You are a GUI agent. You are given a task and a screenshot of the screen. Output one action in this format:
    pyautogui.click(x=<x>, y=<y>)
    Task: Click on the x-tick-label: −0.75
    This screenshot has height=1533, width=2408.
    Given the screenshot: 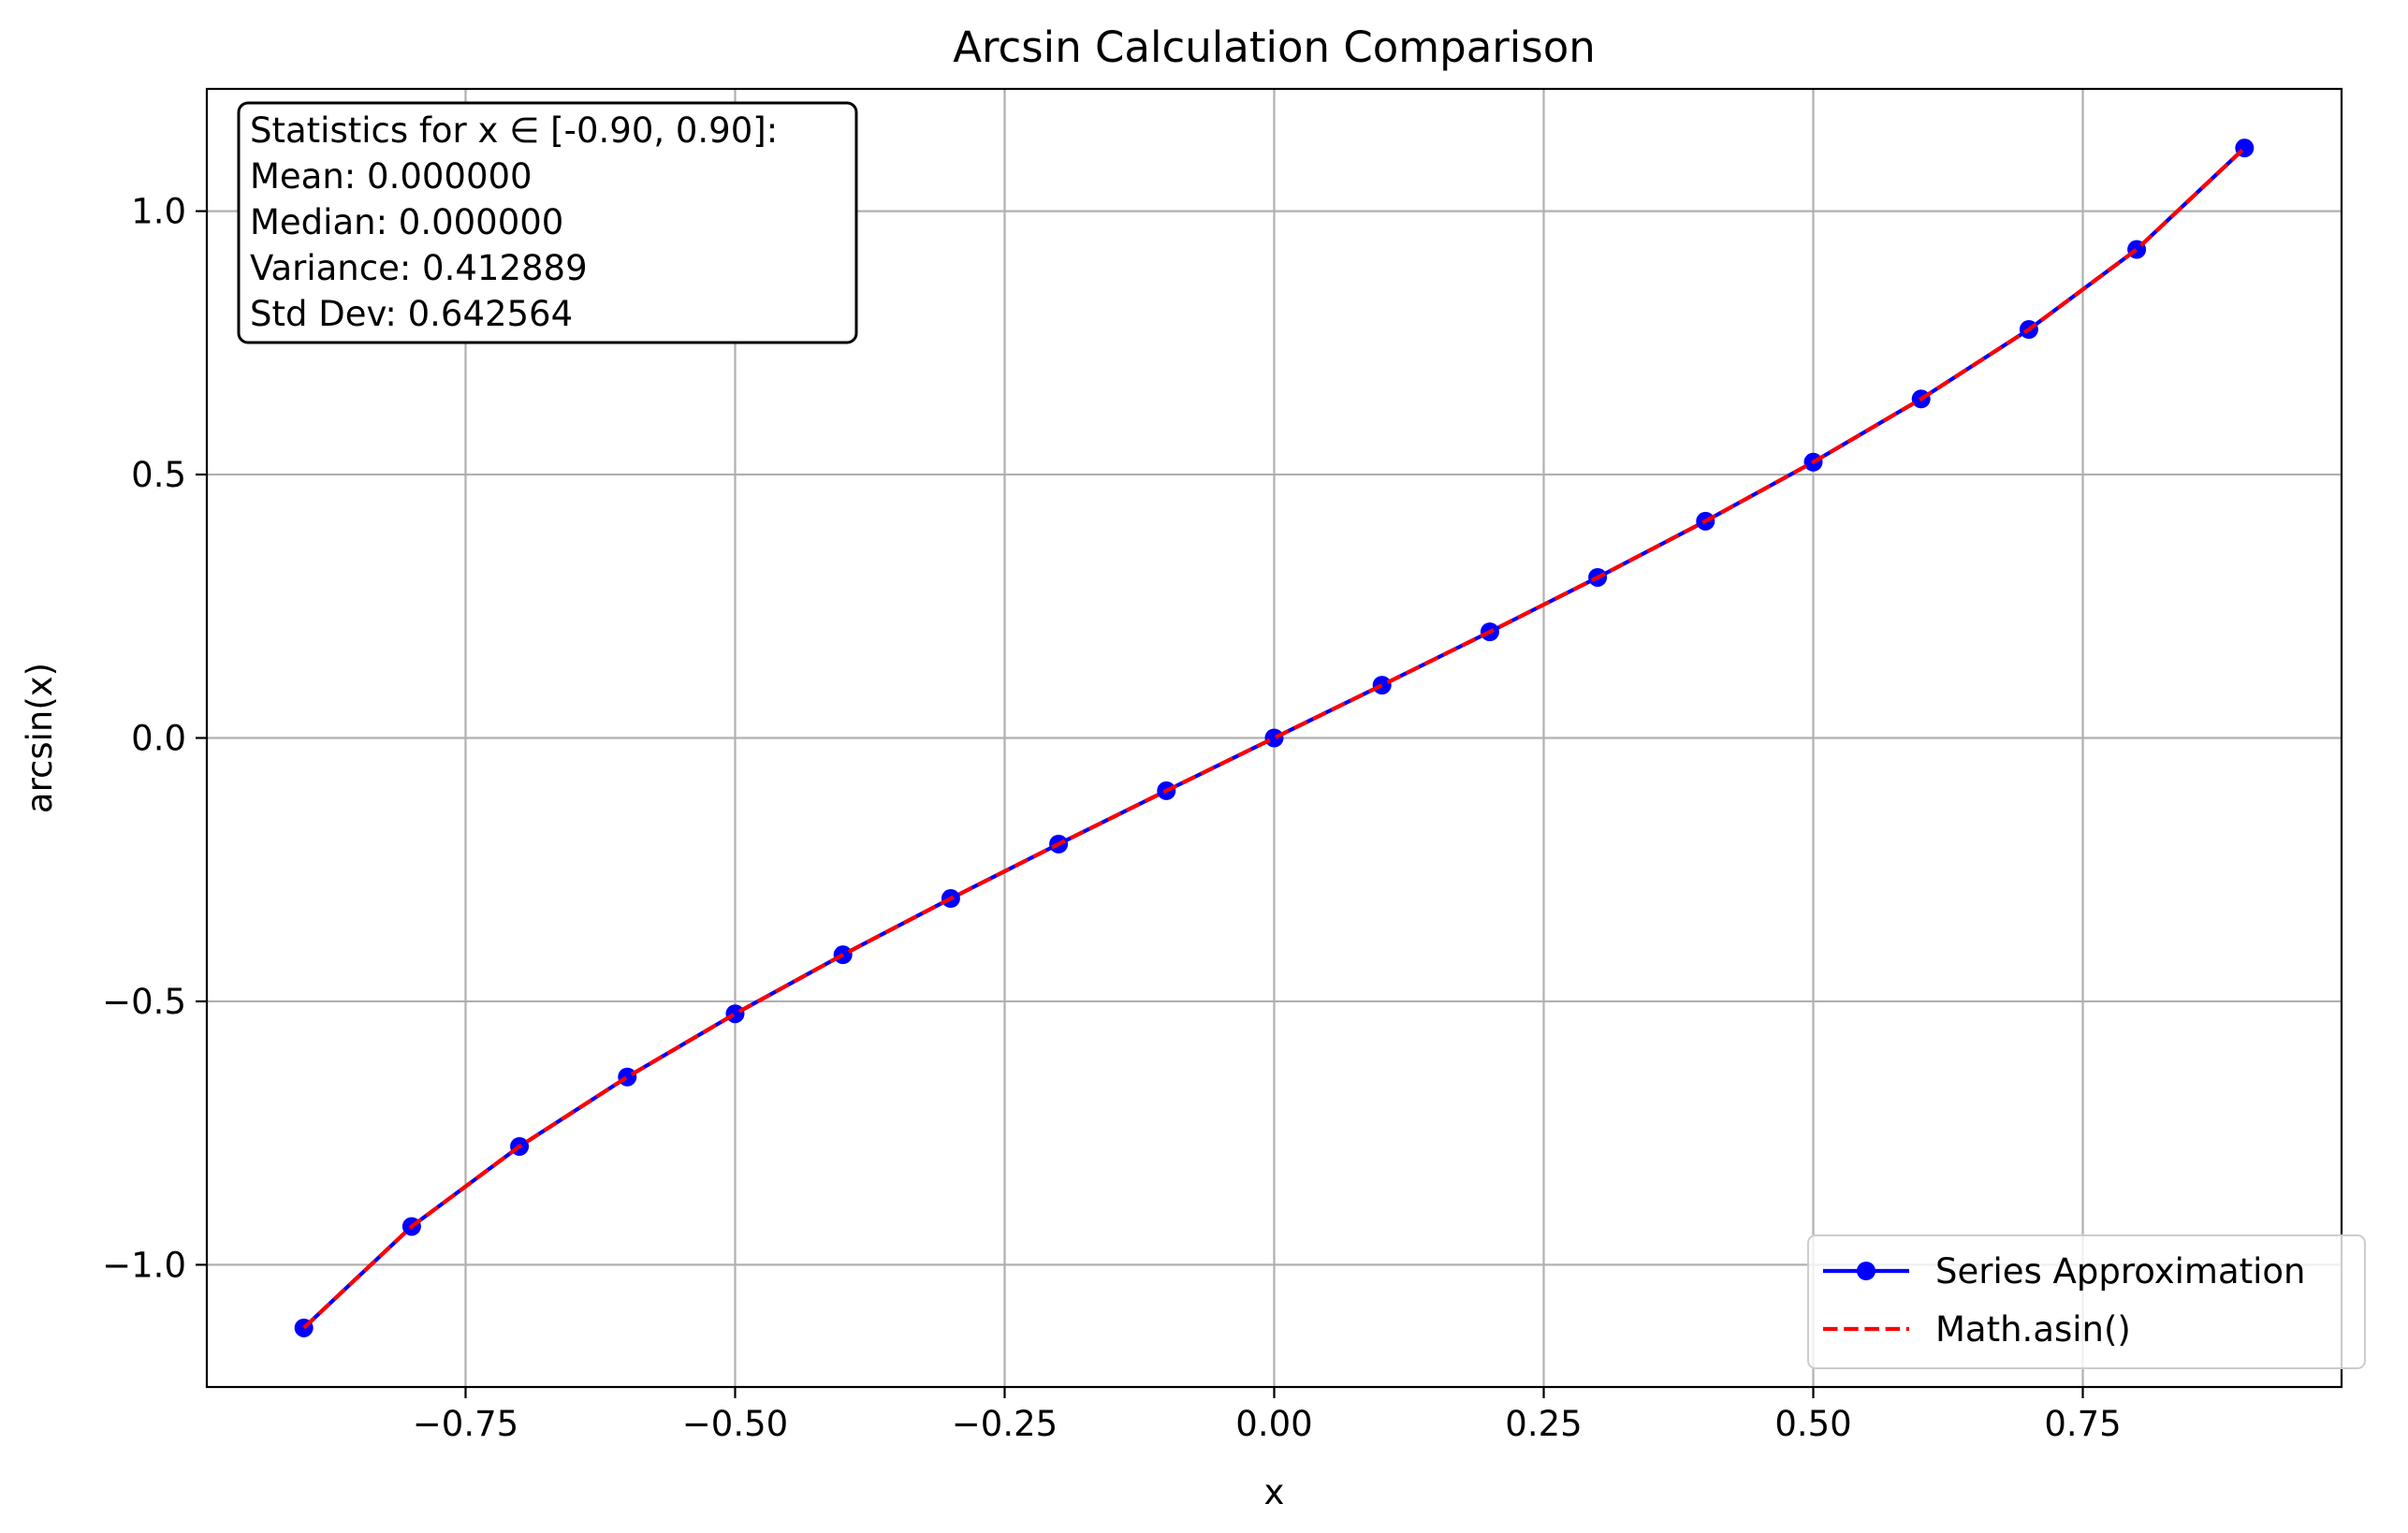 What is the action you would take?
    pyautogui.click(x=465, y=1424)
    